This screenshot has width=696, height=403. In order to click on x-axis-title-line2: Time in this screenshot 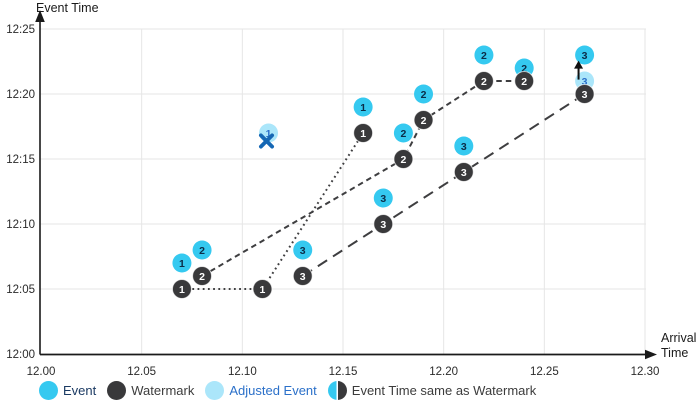, I will do `click(675, 352)`.